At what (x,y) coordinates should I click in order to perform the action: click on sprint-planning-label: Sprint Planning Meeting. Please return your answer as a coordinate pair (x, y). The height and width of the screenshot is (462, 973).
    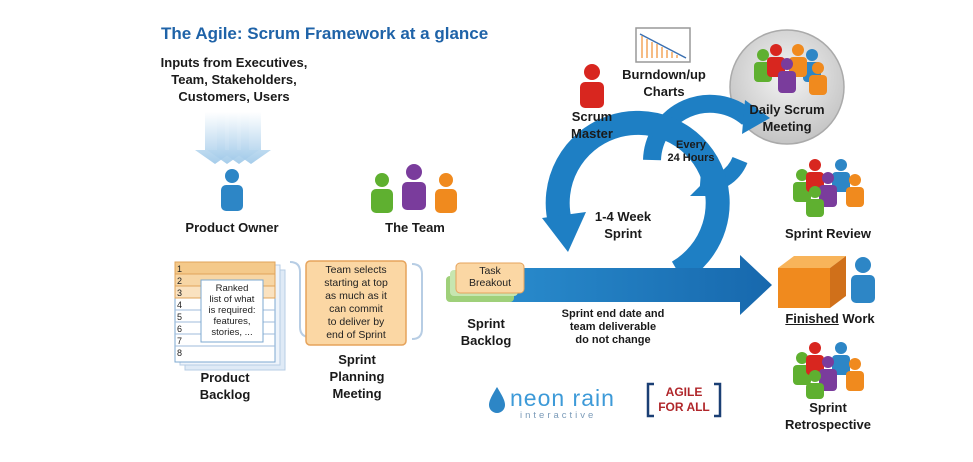
    Looking at the image, I should click on (357, 376).